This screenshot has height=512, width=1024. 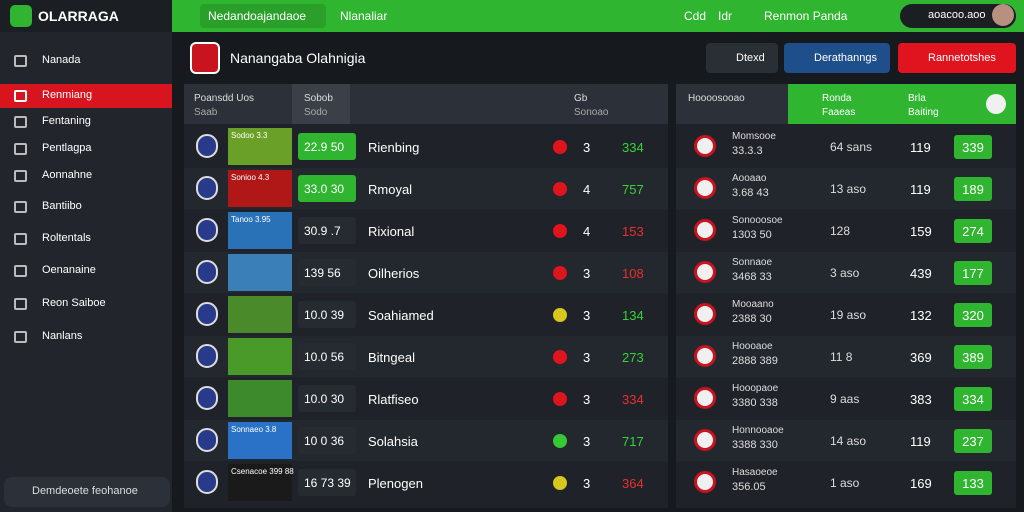 What do you see at coordinates (66, 238) in the screenshot?
I see `sidebar-item: Roltentals` at bounding box center [66, 238].